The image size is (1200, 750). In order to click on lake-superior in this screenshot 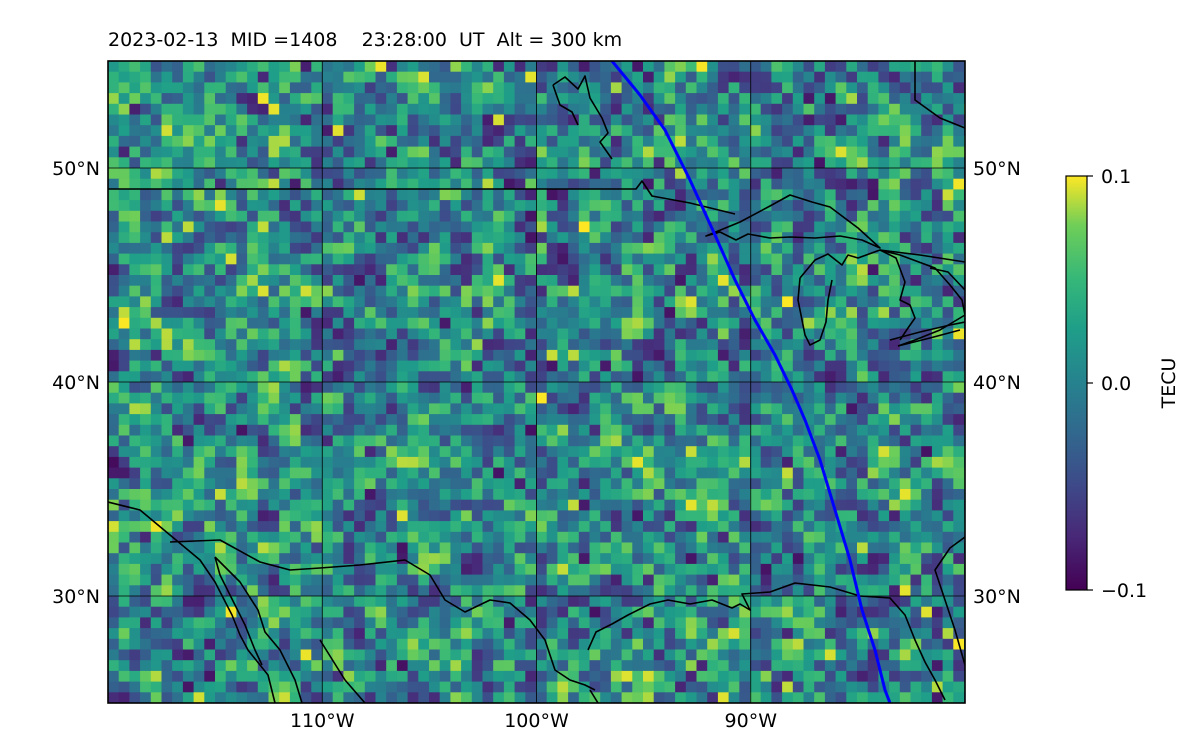, I will do `click(793, 221)`.